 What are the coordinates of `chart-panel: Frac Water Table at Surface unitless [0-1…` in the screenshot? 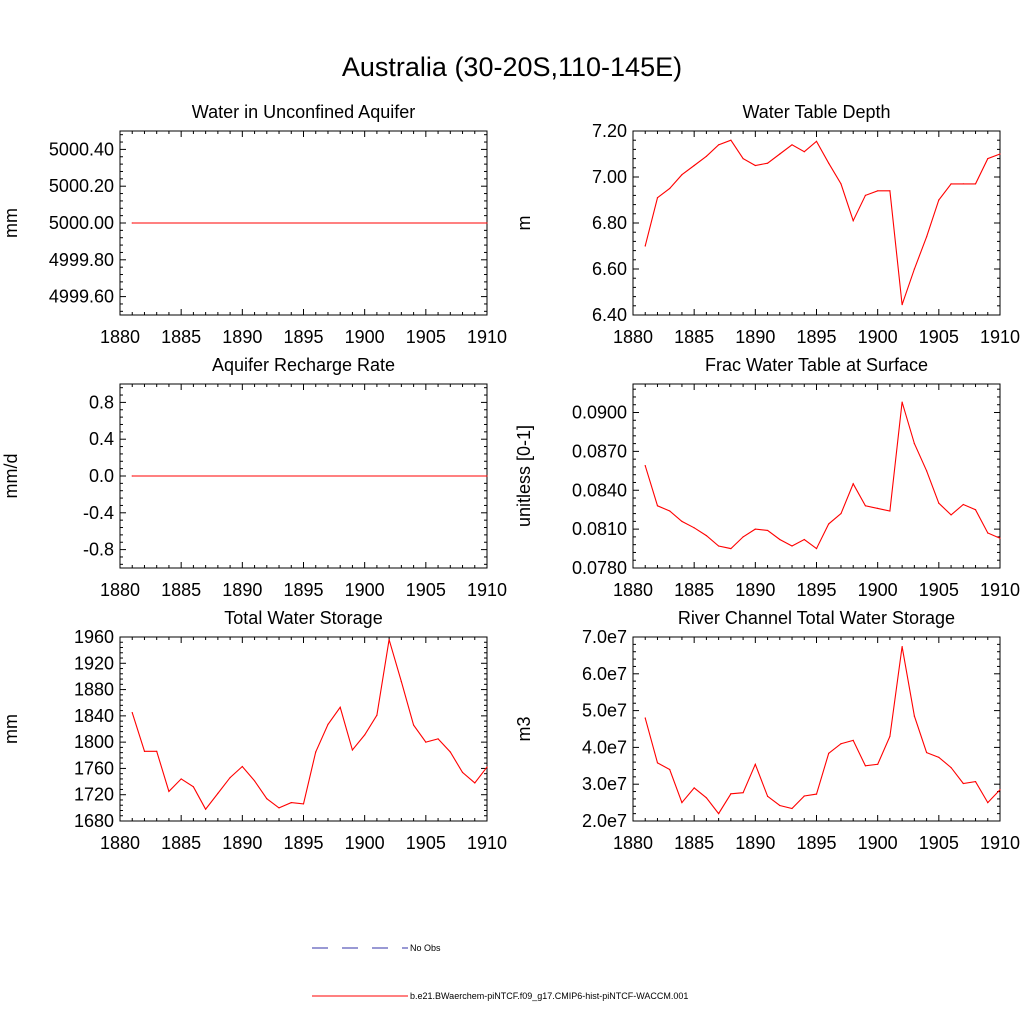 It's located at (767, 477).